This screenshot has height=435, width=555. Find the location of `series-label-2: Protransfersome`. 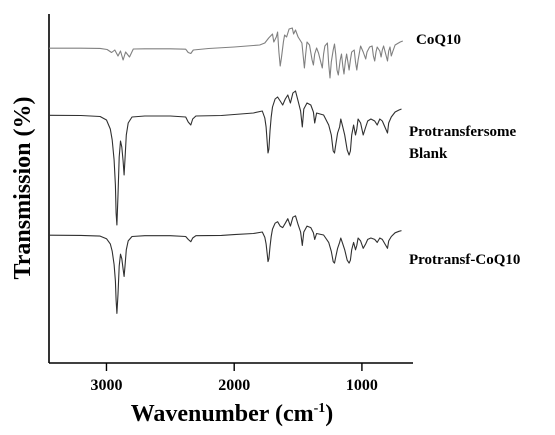

series-label-2: Protransfersome is located at coordinates (463, 132).